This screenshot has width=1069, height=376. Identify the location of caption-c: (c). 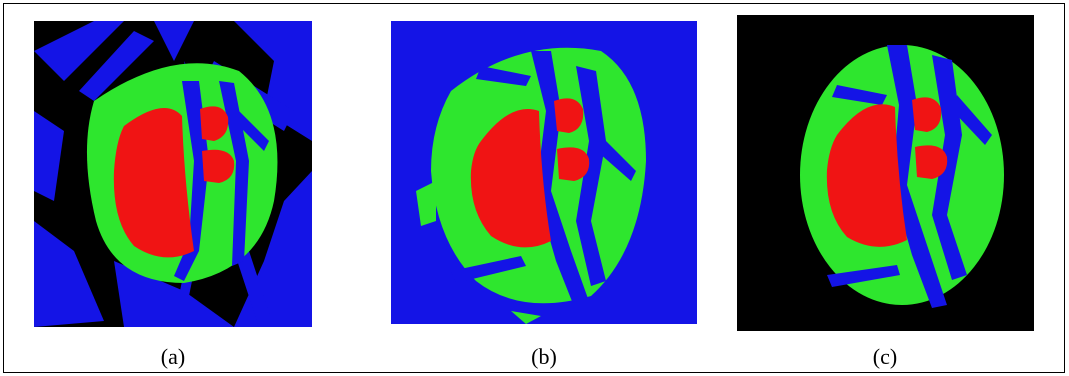
(885, 356).